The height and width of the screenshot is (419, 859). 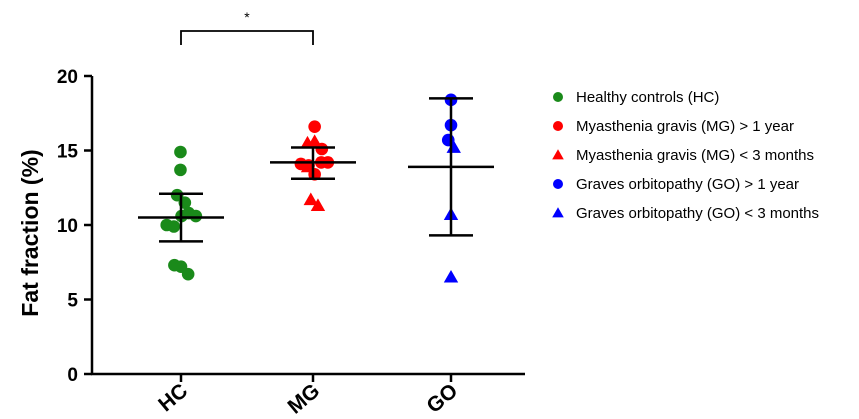 I want to click on summary-bar-hc, so click(x=181, y=217).